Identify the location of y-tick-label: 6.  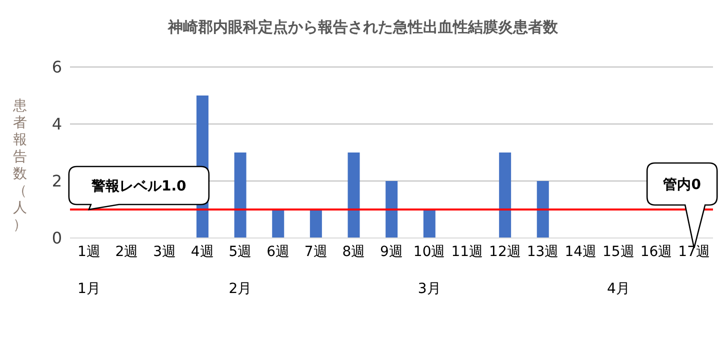
(57, 67).